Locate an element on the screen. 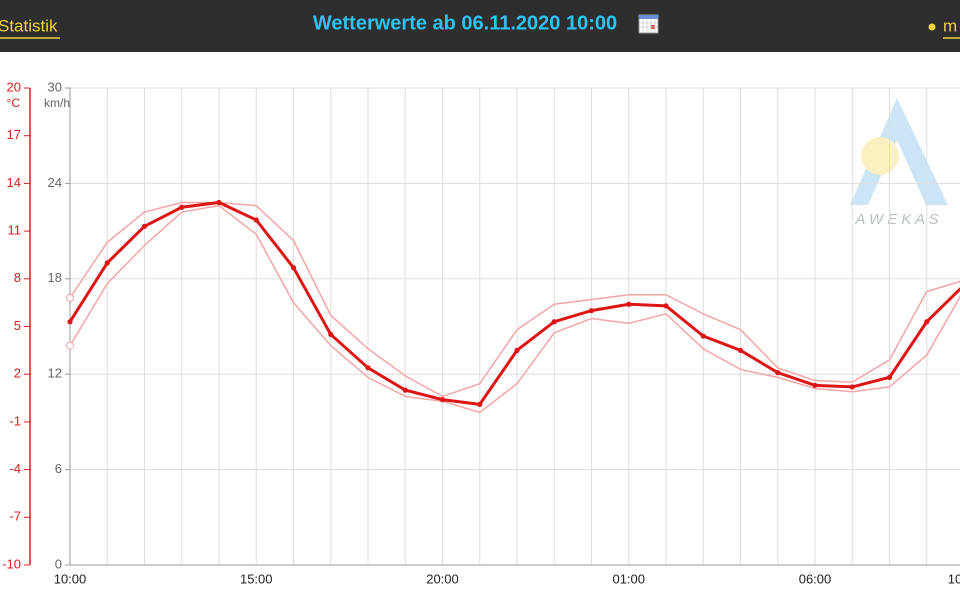 The height and width of the screenshot is (601, 960). y-tick-label: 17 is located at coordinates (14, 134).